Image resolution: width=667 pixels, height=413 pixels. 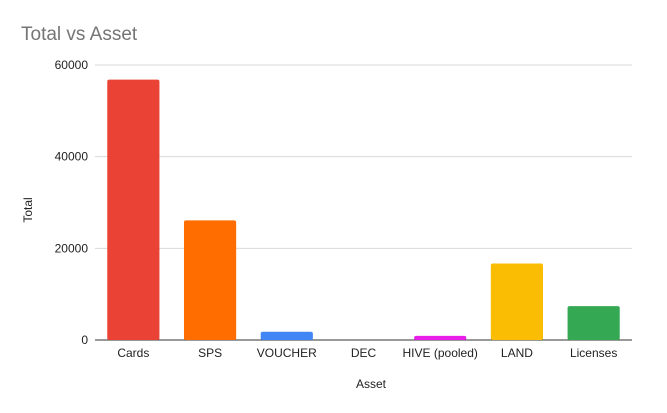 What do you see at coordinates (371, 384) in the screenshot?
I see `x-axis-label: Asset` at bounding box center [371, 384].